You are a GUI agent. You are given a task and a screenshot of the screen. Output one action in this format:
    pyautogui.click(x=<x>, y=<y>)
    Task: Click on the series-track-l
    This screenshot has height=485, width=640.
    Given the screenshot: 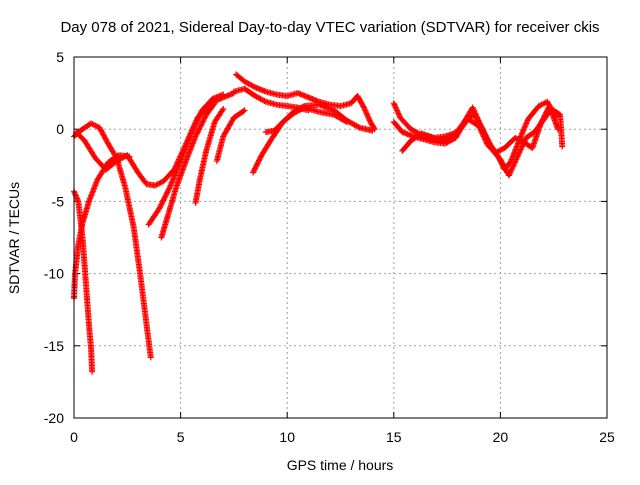 What is the action you would take?
    pyautogui.click(x=306, y=120)
    